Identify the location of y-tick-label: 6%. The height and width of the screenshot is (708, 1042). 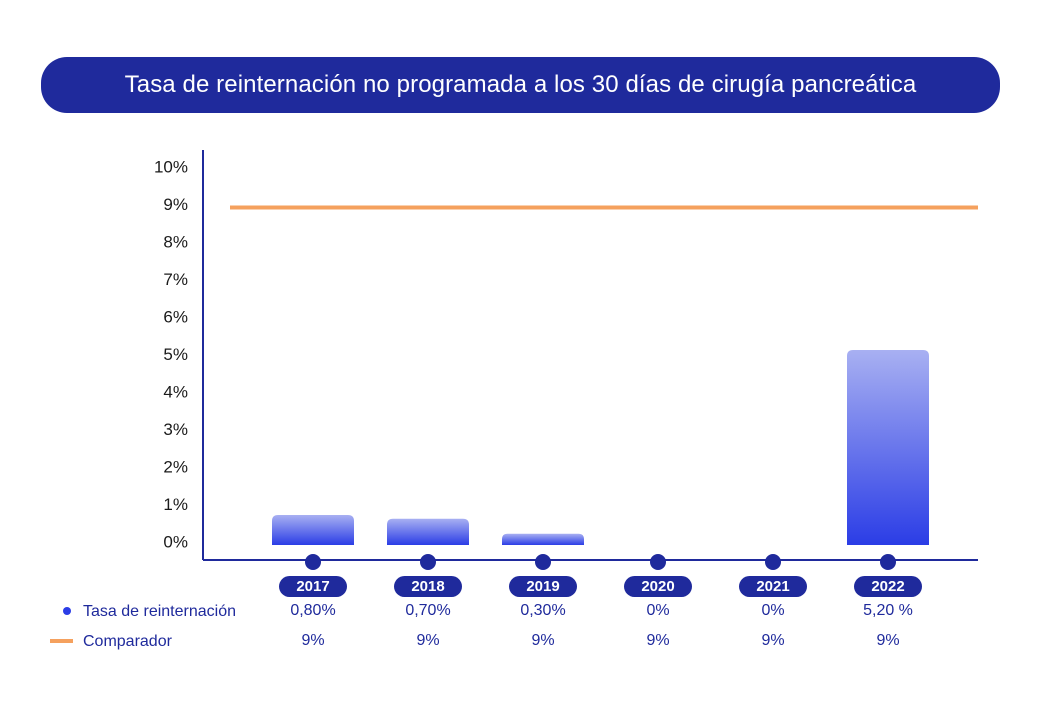
(175, 316).